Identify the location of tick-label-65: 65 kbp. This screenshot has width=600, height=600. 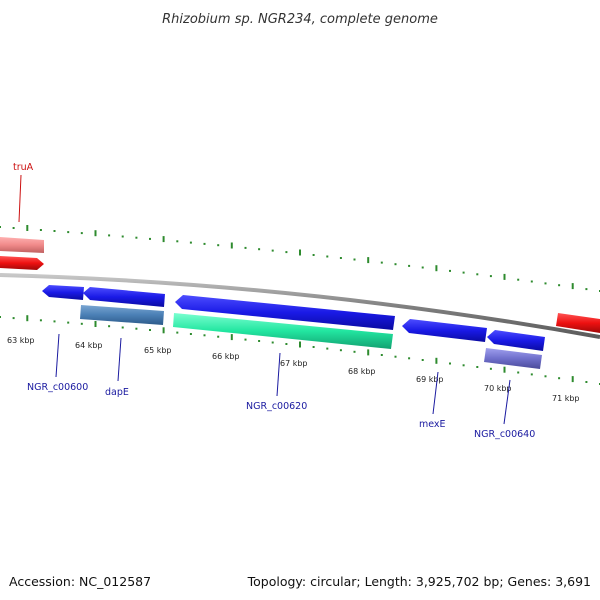
(158, 350).